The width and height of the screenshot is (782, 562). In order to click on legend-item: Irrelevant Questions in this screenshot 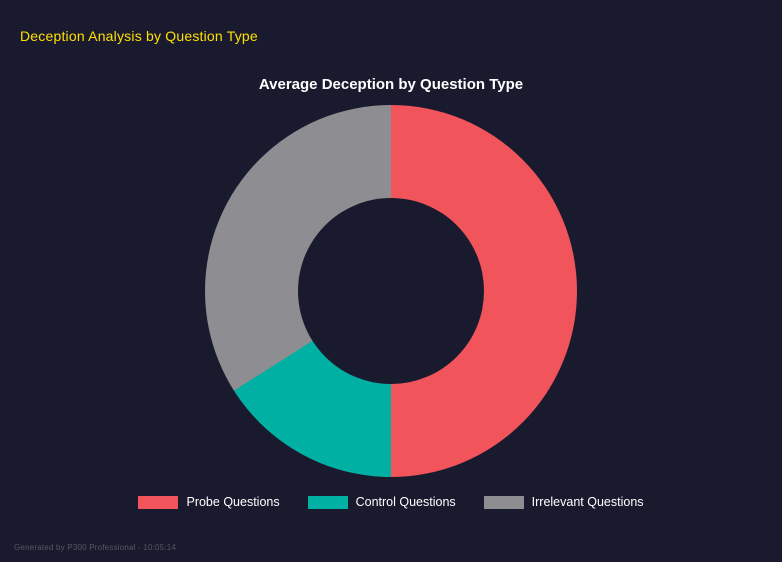, I will do `click(563, 502)`.